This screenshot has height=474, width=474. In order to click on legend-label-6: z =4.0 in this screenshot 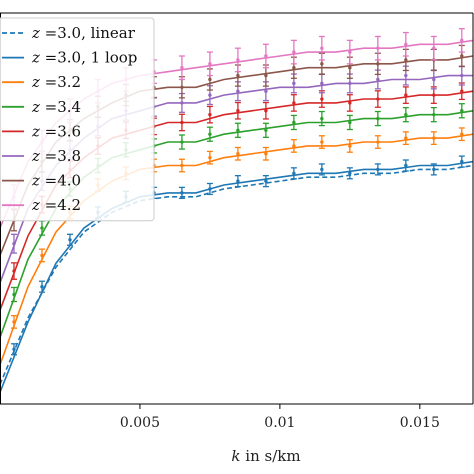, I will do `click(56, 181)`.